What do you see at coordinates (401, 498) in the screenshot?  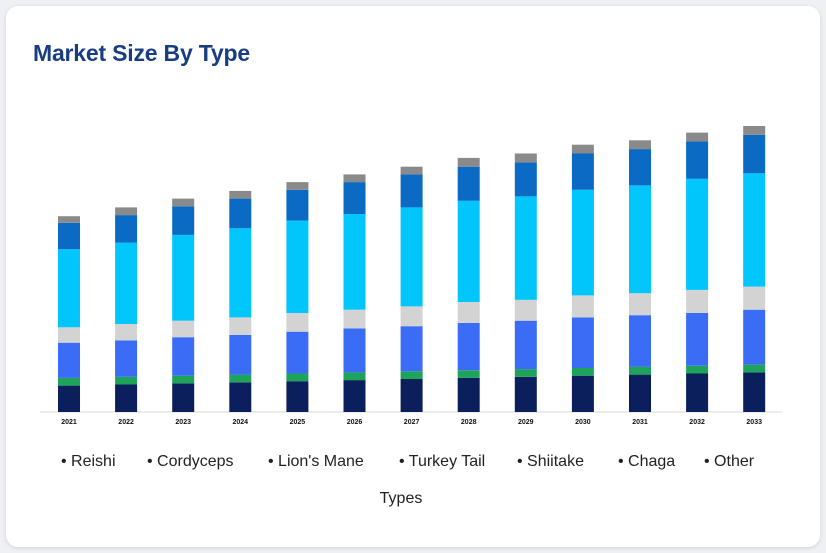 I see `x-axis-title: Types` at bounding box center [401, 498].